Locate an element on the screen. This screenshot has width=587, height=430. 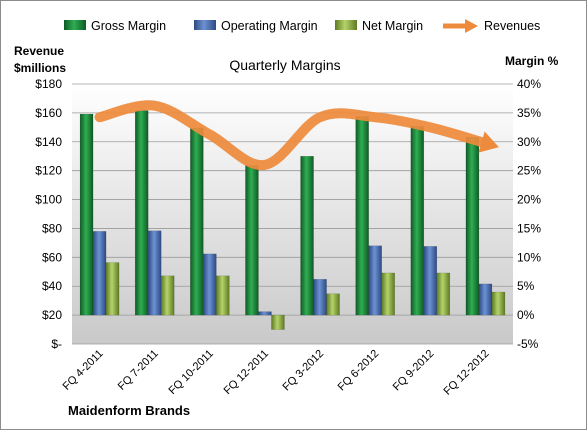
y-left-tick-label: $- is located at coordinates (56, 344).